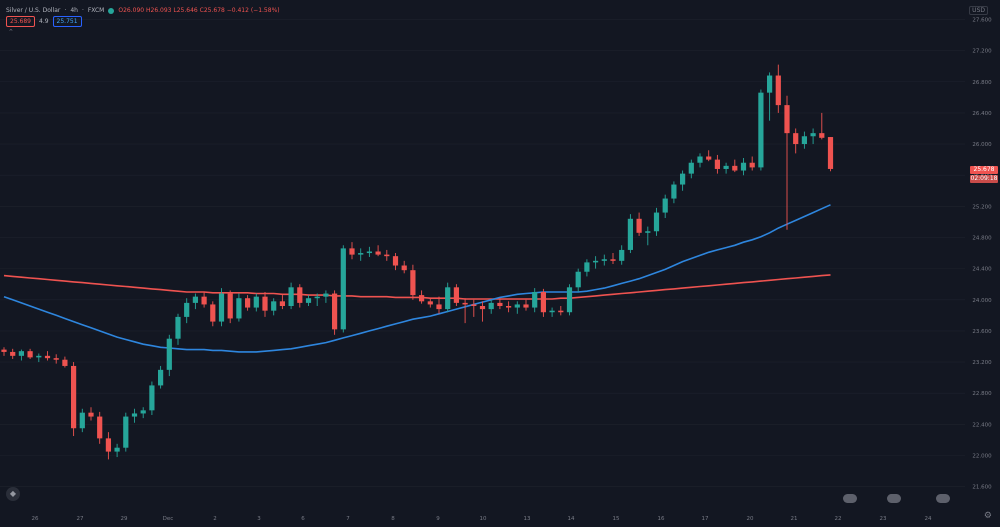  What do you see at coordinates (987, 516) in the screenshot?
I see `settings-gear-icon: ⚙` at bounding box center [987, 516].